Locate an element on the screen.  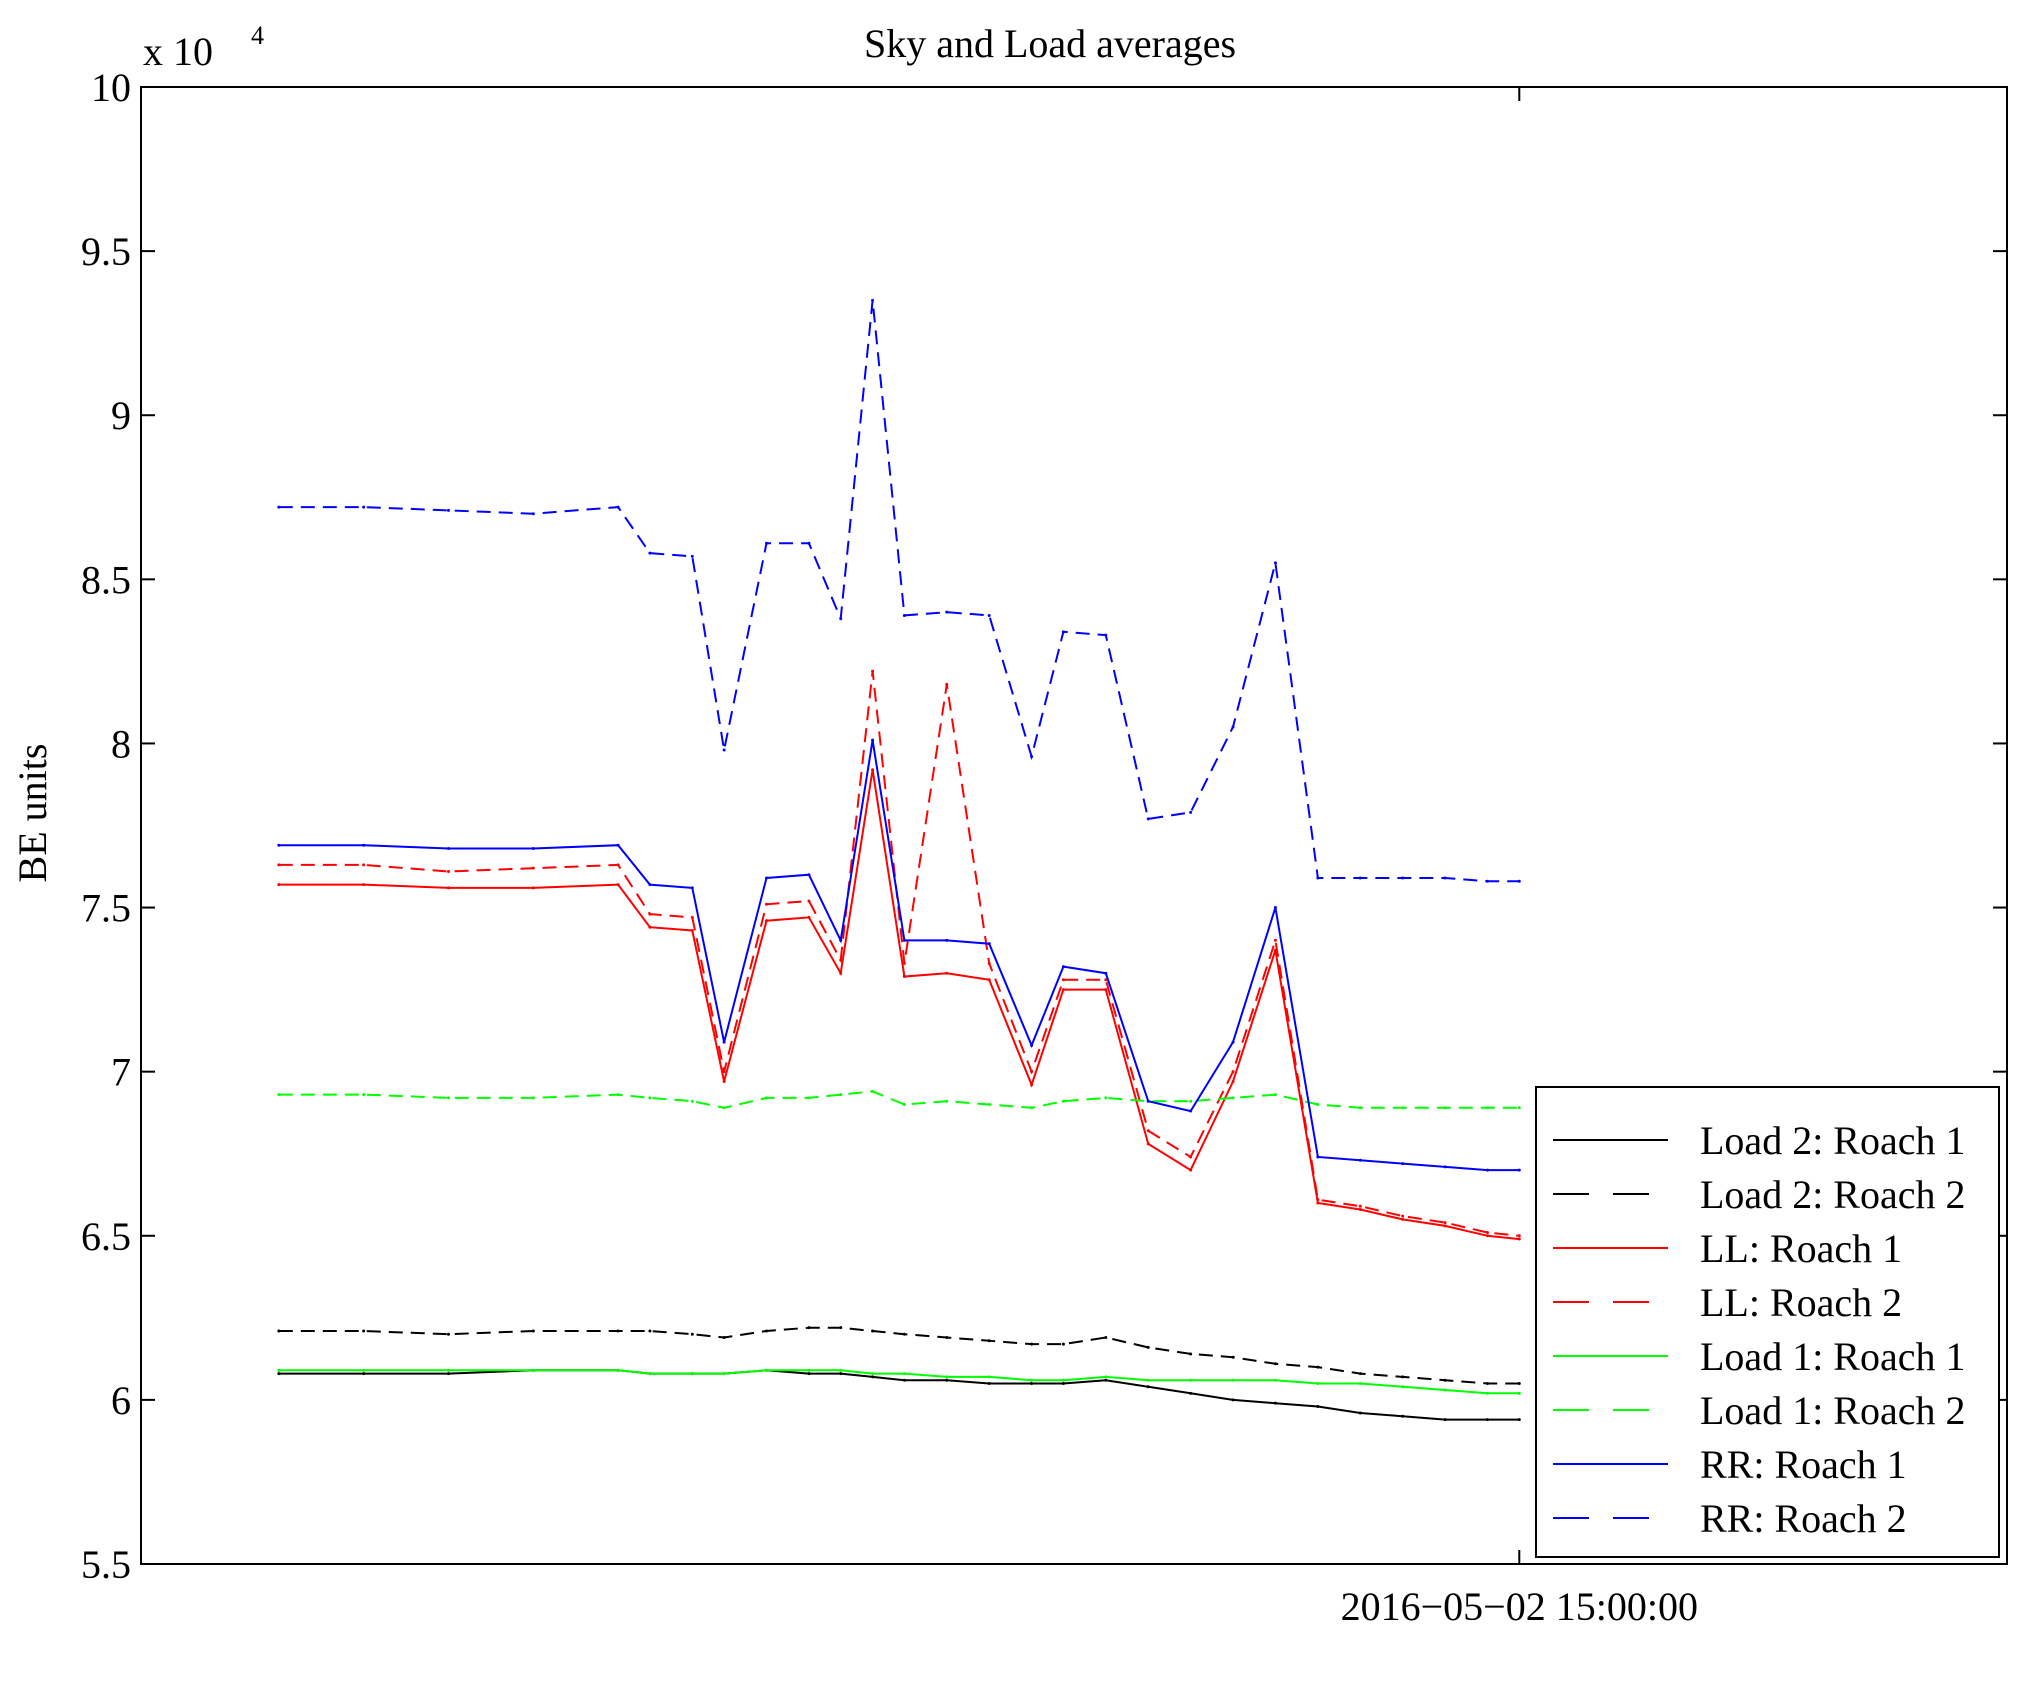
legend-label: LL: Roach 1 is located at coordinates (1801, 1248).